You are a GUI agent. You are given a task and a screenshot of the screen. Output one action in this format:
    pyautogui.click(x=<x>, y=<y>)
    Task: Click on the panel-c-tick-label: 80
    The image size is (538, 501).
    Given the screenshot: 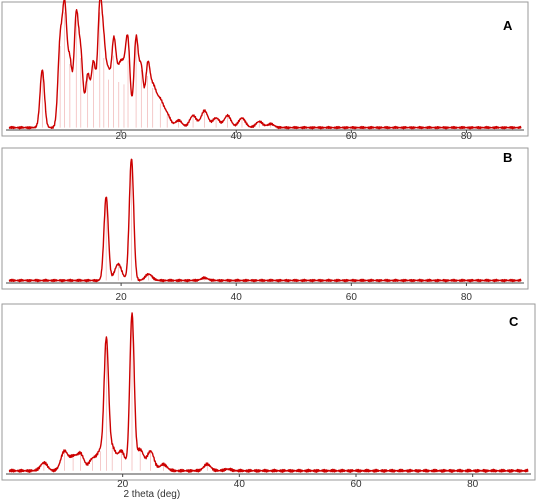 What is the action you would take?
    pyautogui.click(x=473, y=484)
    